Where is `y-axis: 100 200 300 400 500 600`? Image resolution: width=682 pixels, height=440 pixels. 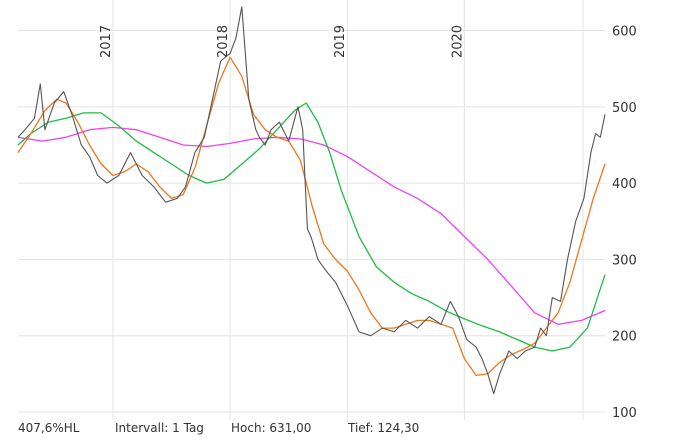 y-axis: 100 200 300 400 500 600 is located at coordinates (624, 222).